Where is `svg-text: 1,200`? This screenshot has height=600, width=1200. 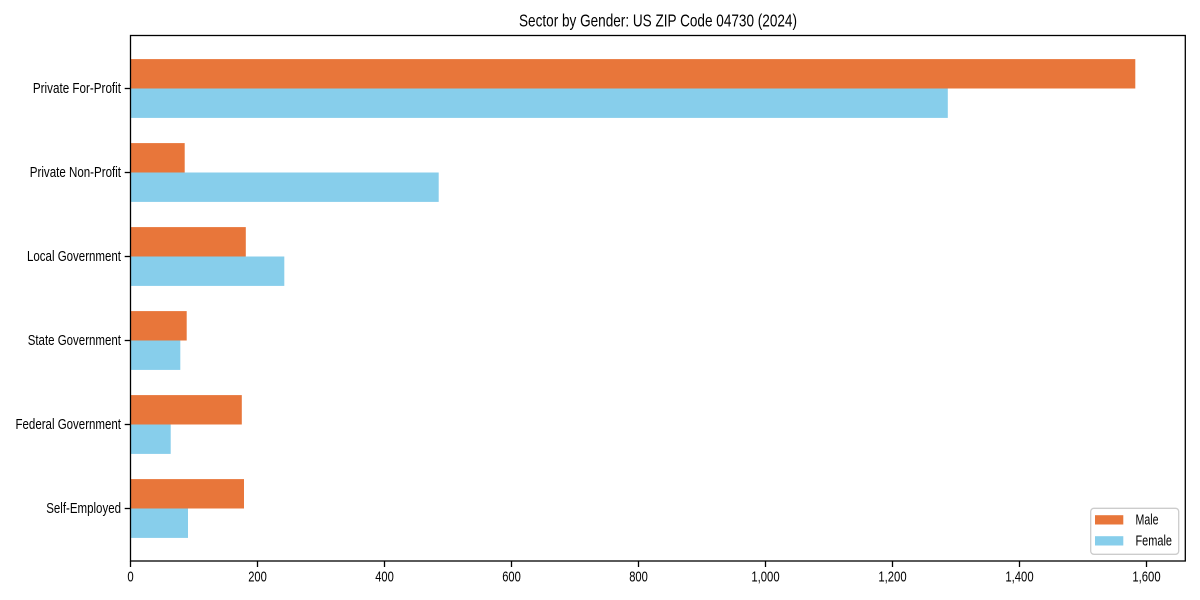 svg-text: 1,200 is located at coordinates (892, 578).